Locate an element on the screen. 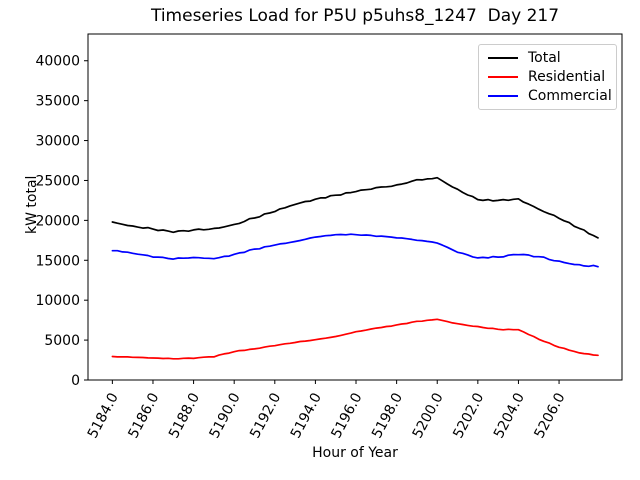  legend-item-residential: Residential is located at coordinates (552, 77).